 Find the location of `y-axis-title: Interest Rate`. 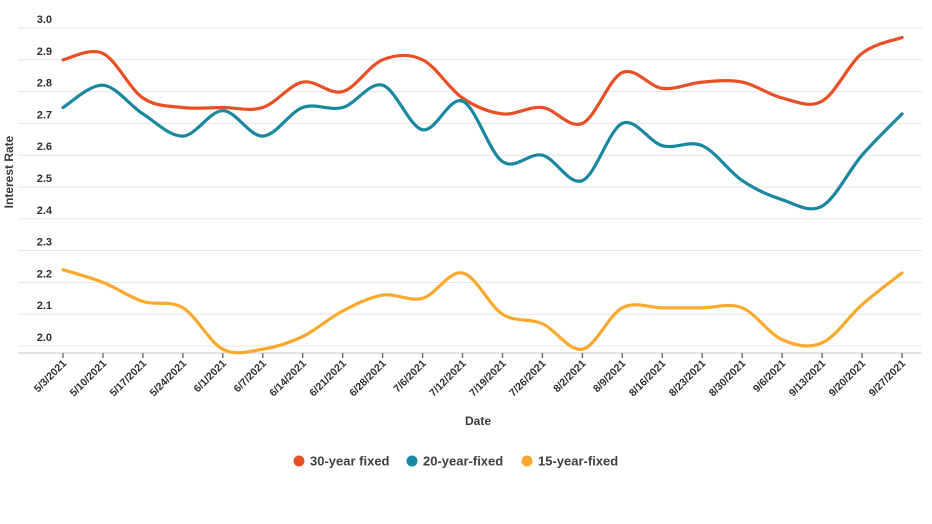

y-axis-title: Interest Rate is located at coordinates (9, 171).